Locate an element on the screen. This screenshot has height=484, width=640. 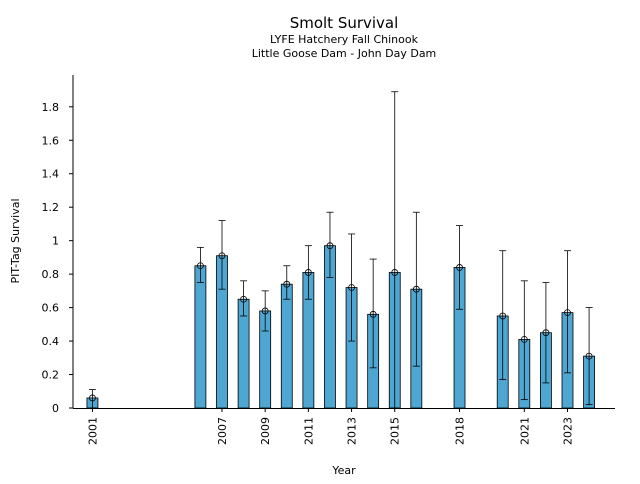
x-tick-label: 2023 is located at coordinates (567, 431).